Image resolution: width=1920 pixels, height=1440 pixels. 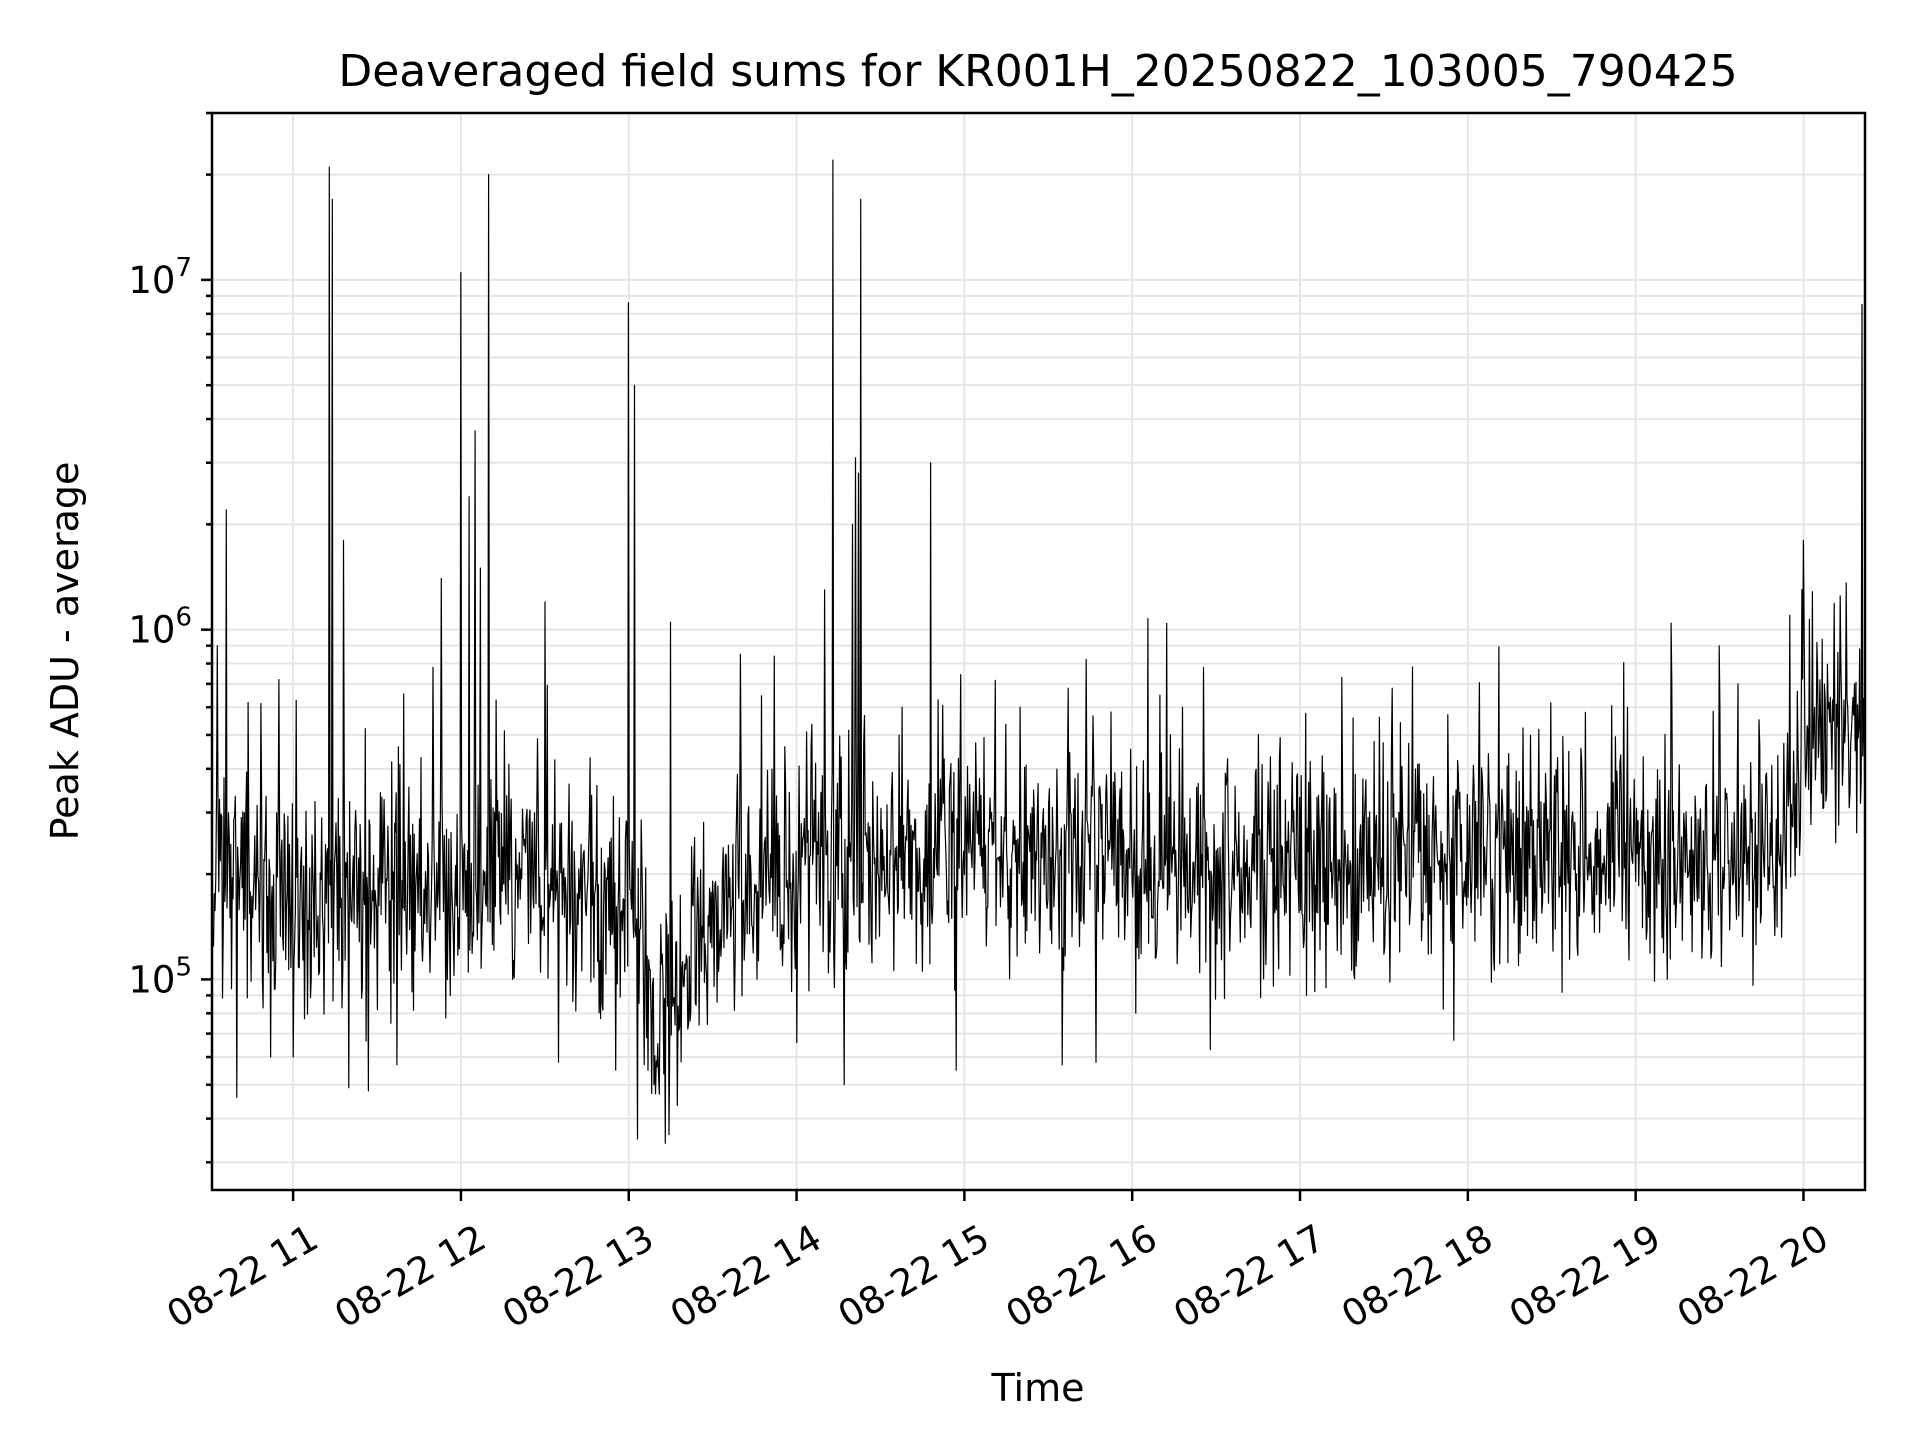 What do you see at coordinates (1753, 1276) in the screenshot?
I see `x-tick-label: 08-22 20` at bounding box center [1753, 1276].